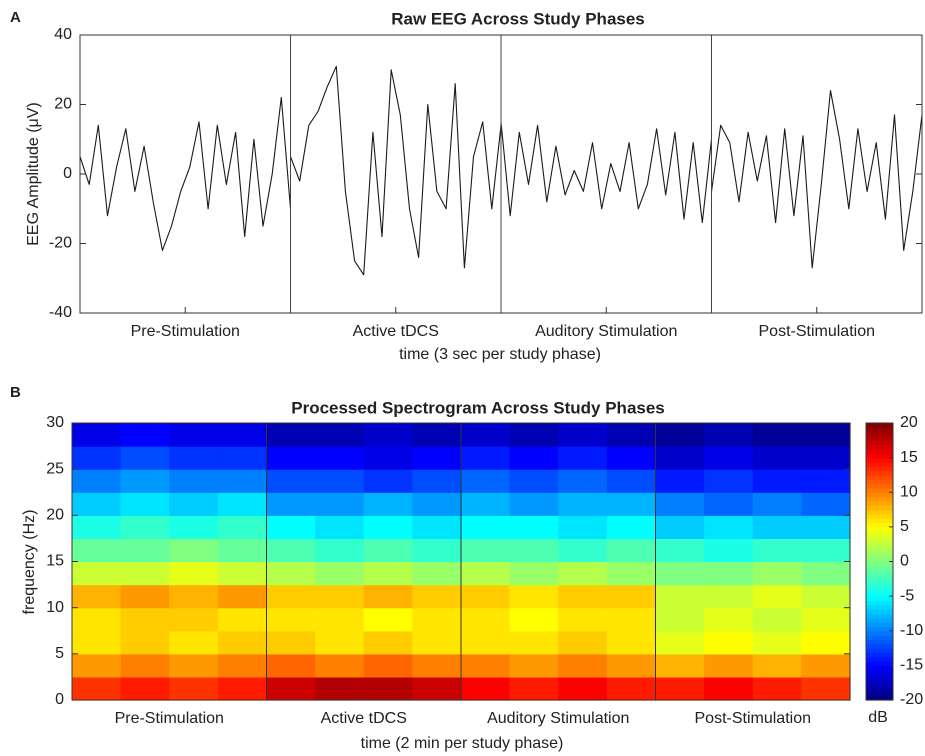 The height and width of the screenshot is (756, 925). What do you see at coordinates (911, 665) in the screenshot?
I see `colorbar-tick-label: -15` at bounding box center [911, 665].